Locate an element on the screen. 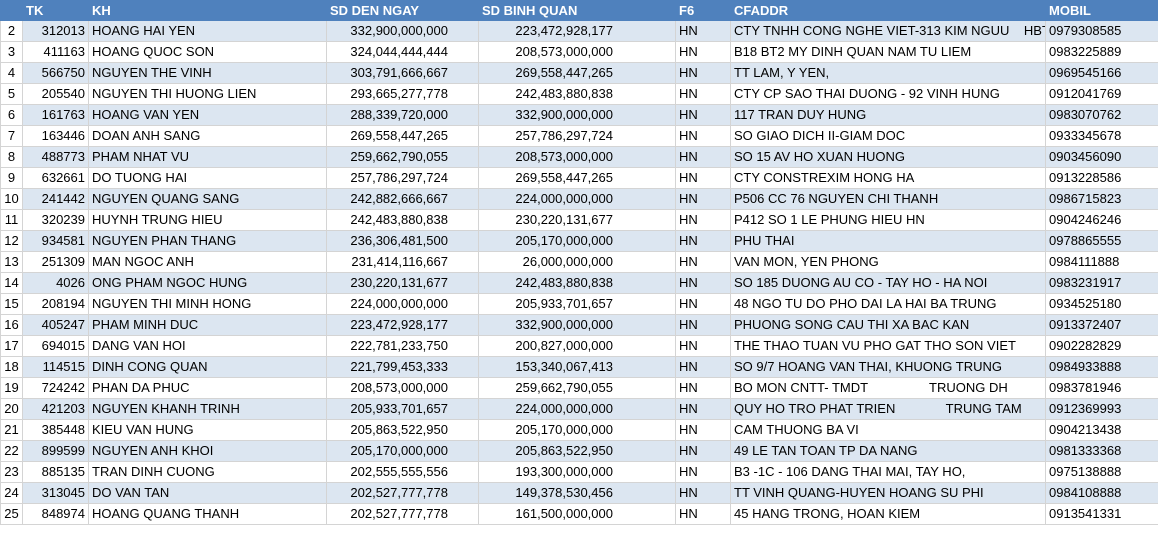 The width and height of the screenshot is (1158, 548). cell: 303,791,666,667 is located at coordinates (402, 73).